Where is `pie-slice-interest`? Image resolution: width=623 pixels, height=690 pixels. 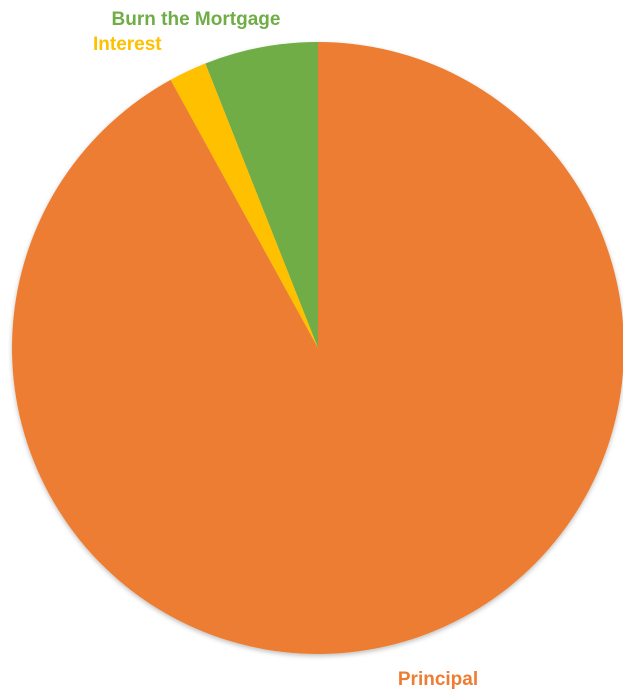 pie-slice-interest is located at coordinates (244, 206).